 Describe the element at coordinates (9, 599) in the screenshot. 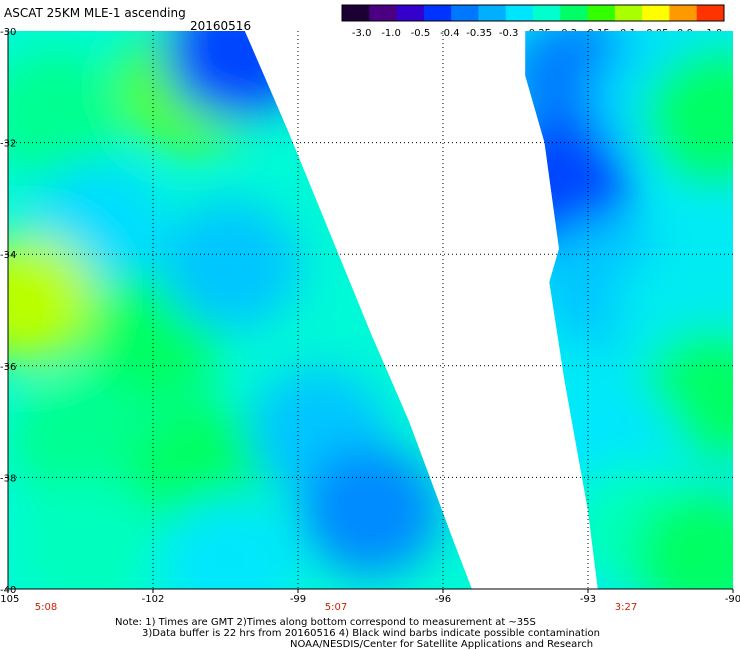

I see `x-tick-label: -105` at that location.